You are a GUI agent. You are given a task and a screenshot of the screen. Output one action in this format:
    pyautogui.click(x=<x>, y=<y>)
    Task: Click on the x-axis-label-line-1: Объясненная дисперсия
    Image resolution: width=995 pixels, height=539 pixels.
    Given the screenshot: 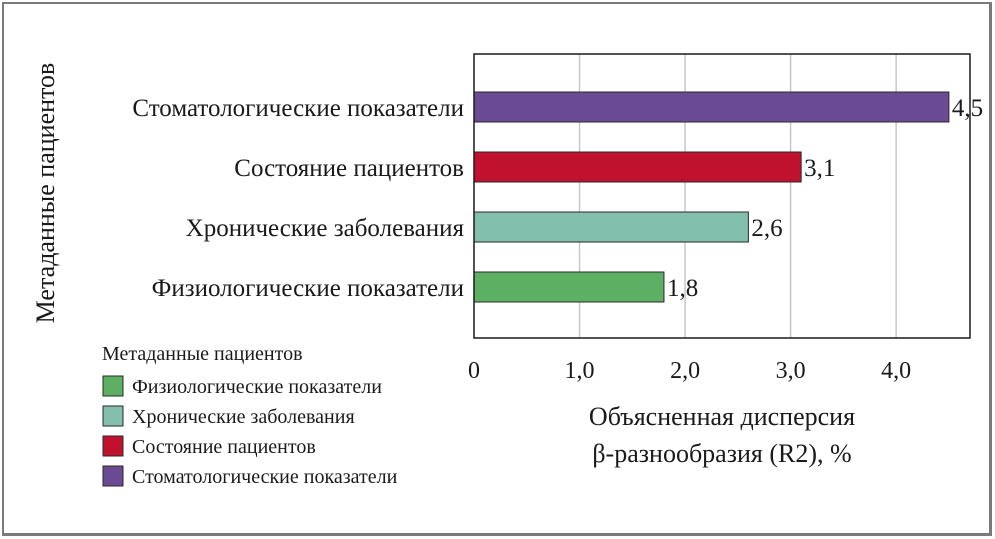 What is the action you would take?
    pyautogui.click(x=722, y=416)
    